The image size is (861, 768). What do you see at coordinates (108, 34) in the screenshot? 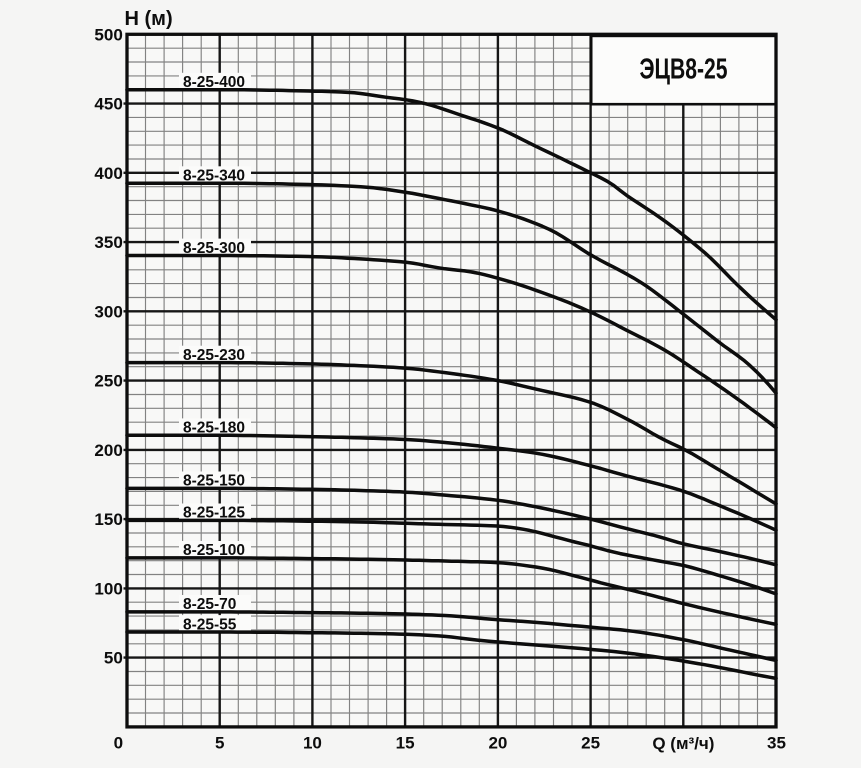
I see `svg-text: 500` at bounding box center [108, 34].